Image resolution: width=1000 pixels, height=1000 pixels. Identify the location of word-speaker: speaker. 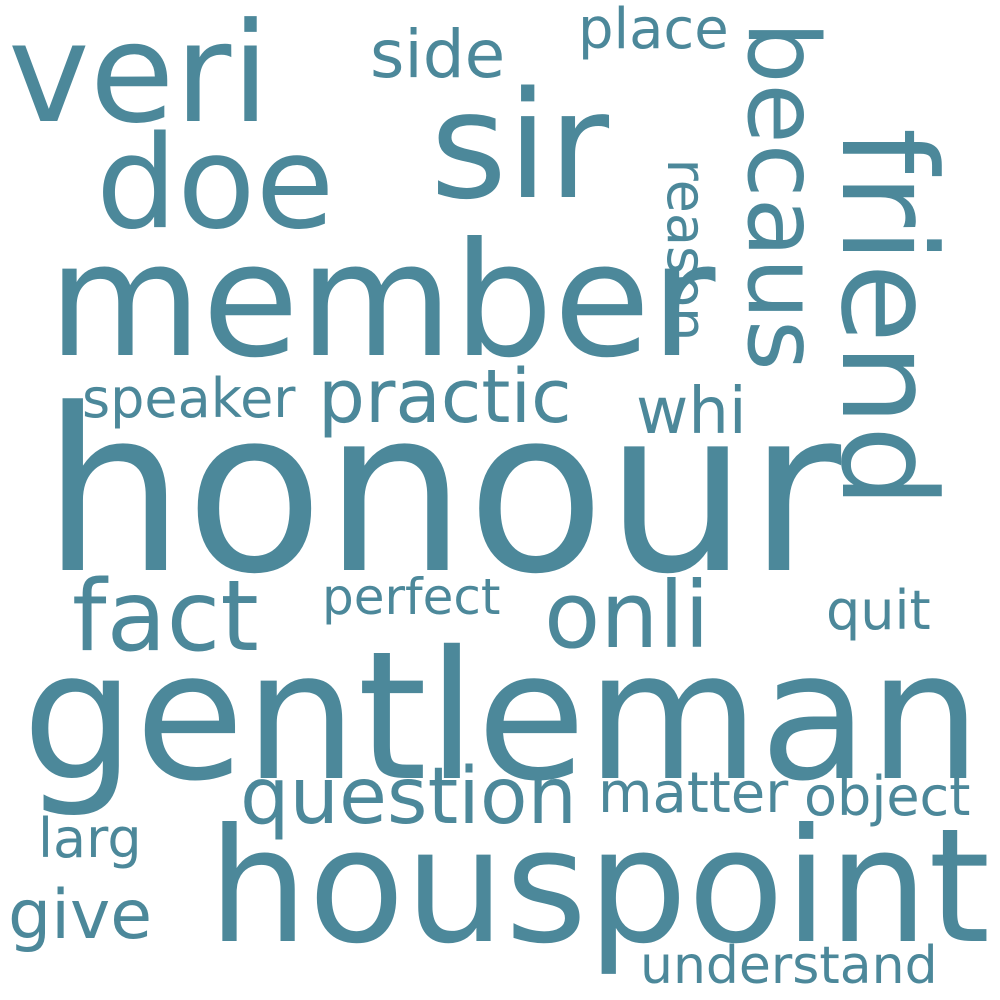
(189, 398).